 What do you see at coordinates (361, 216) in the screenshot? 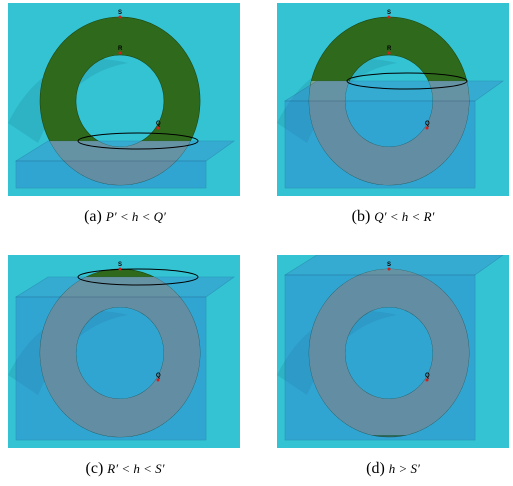
I see `caption-label: (b)` at bounding box center [361, 216].